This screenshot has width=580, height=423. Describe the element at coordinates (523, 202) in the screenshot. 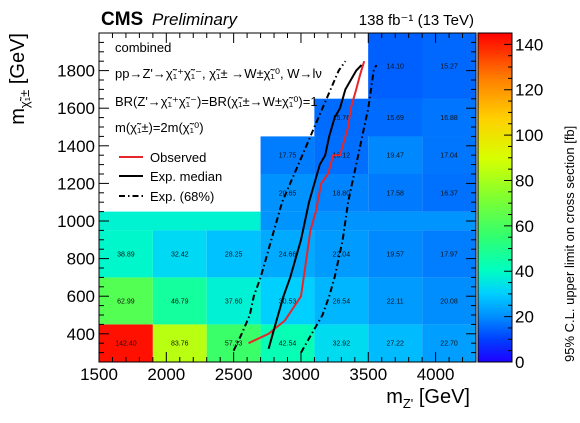

I see `color-scale-axis: 0 20 40 60 80 100 120 140` at that location.